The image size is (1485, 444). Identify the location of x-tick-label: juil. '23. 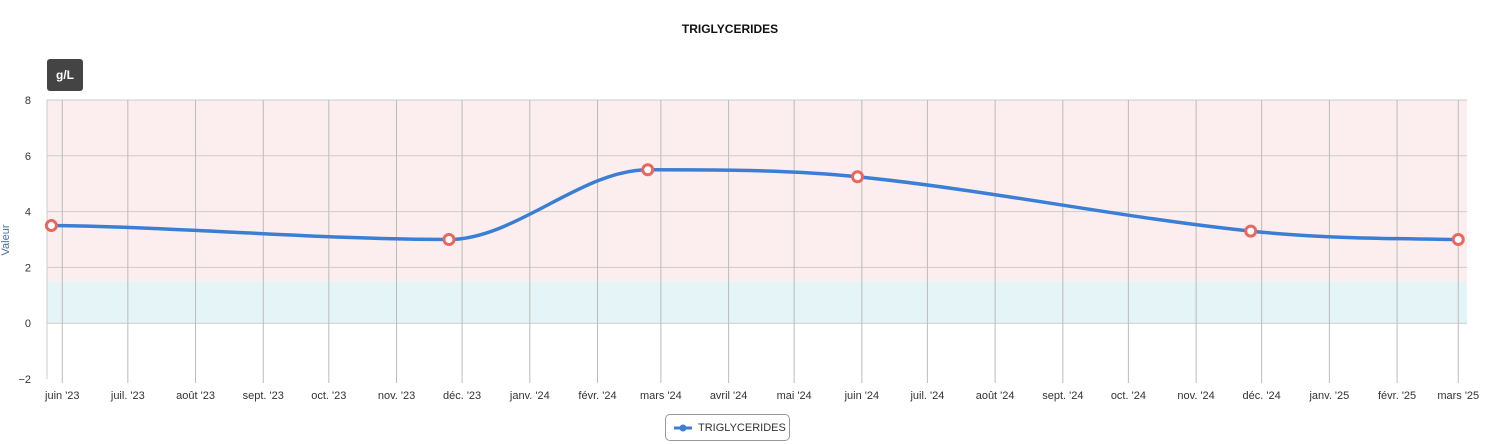
(127, 396).